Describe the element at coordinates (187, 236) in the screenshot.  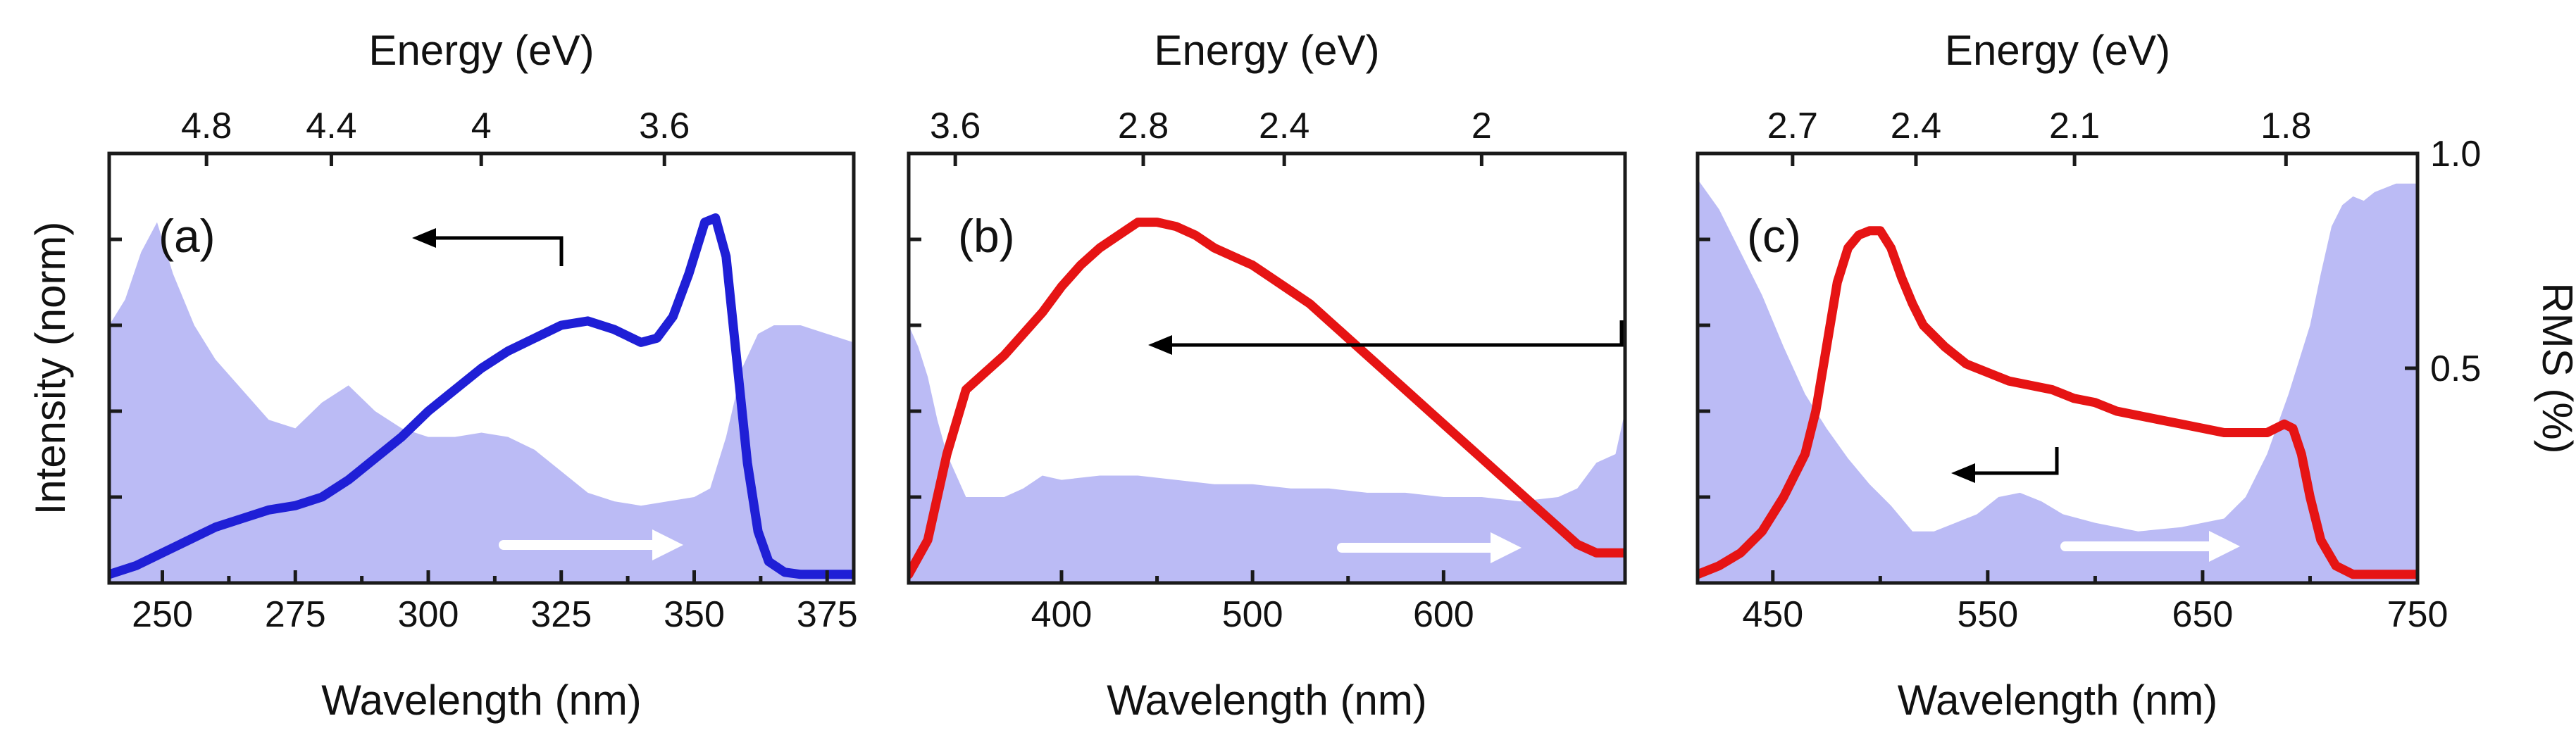
I see `panel-label: (a)` at that location.